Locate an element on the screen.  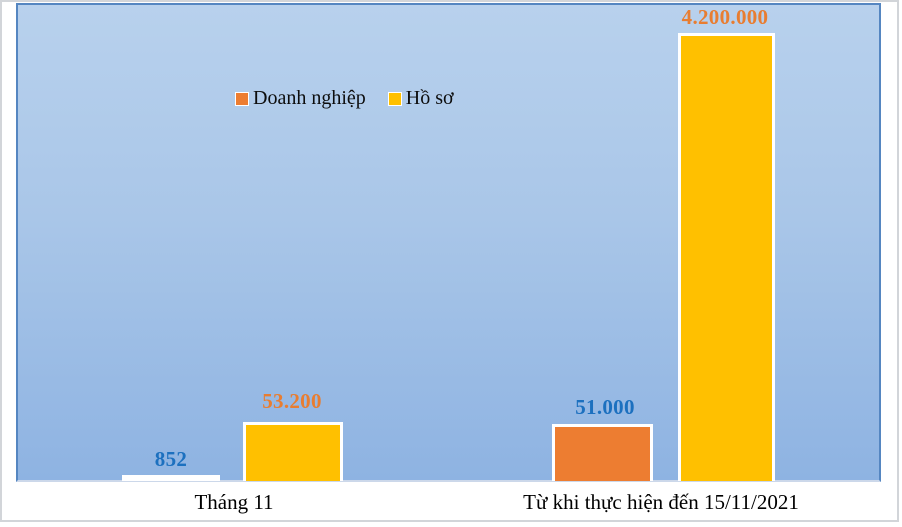
chart-legend: Doanh nghiệp Hồ sơ is located at coordinates (344, 98).